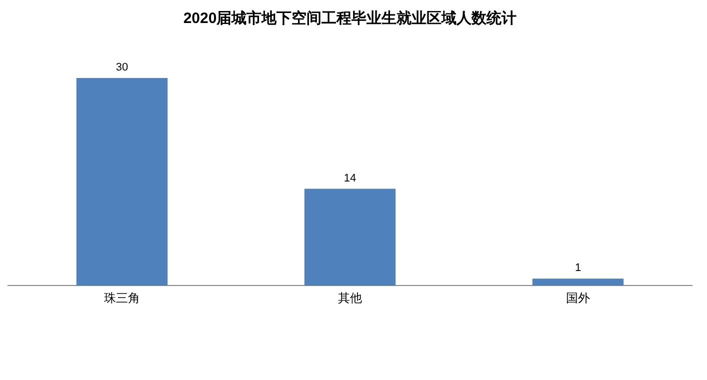 This screenshot has height=380, width=707. What do you see at coordinates (350, 298) in the screenshot?
I see `x-tick-label: 其他` at bounding box center [350, 298].